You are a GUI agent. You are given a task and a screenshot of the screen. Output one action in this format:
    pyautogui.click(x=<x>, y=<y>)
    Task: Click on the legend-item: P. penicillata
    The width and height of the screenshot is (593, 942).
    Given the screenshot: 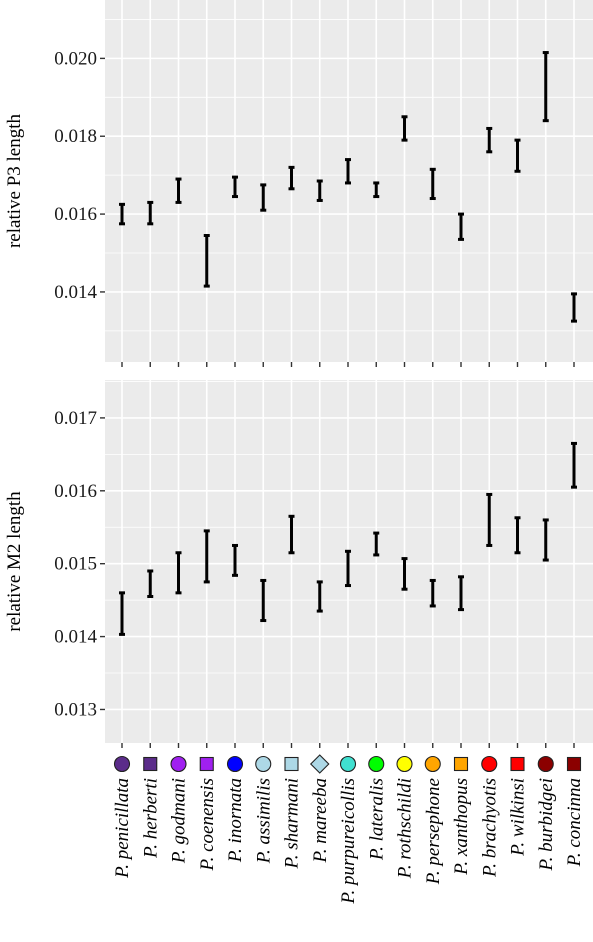 What is the action you would take?
    pyautogui.click(x=122, y=817)
    